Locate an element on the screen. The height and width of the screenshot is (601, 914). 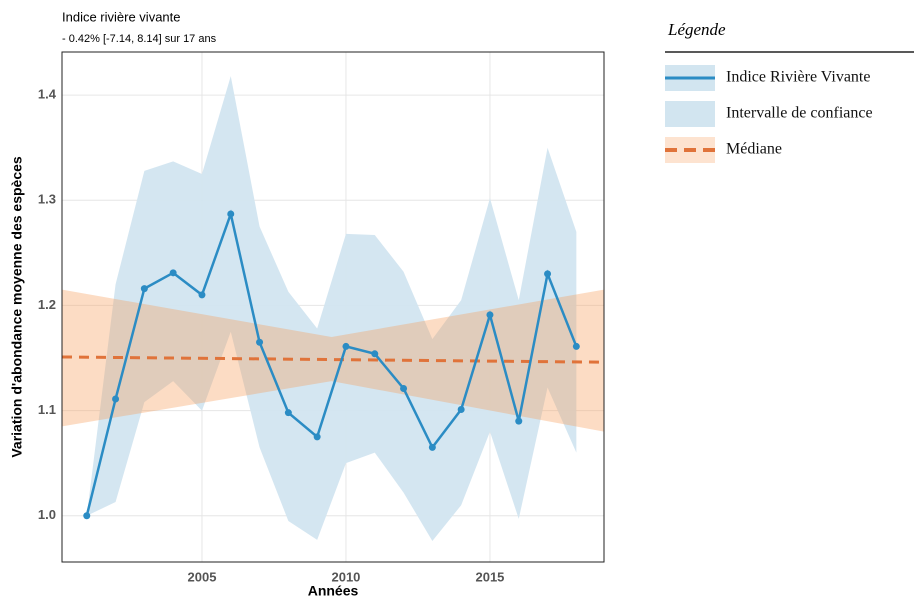
legend-label: Intervalle de confiance is located at coordinates (799, 113).